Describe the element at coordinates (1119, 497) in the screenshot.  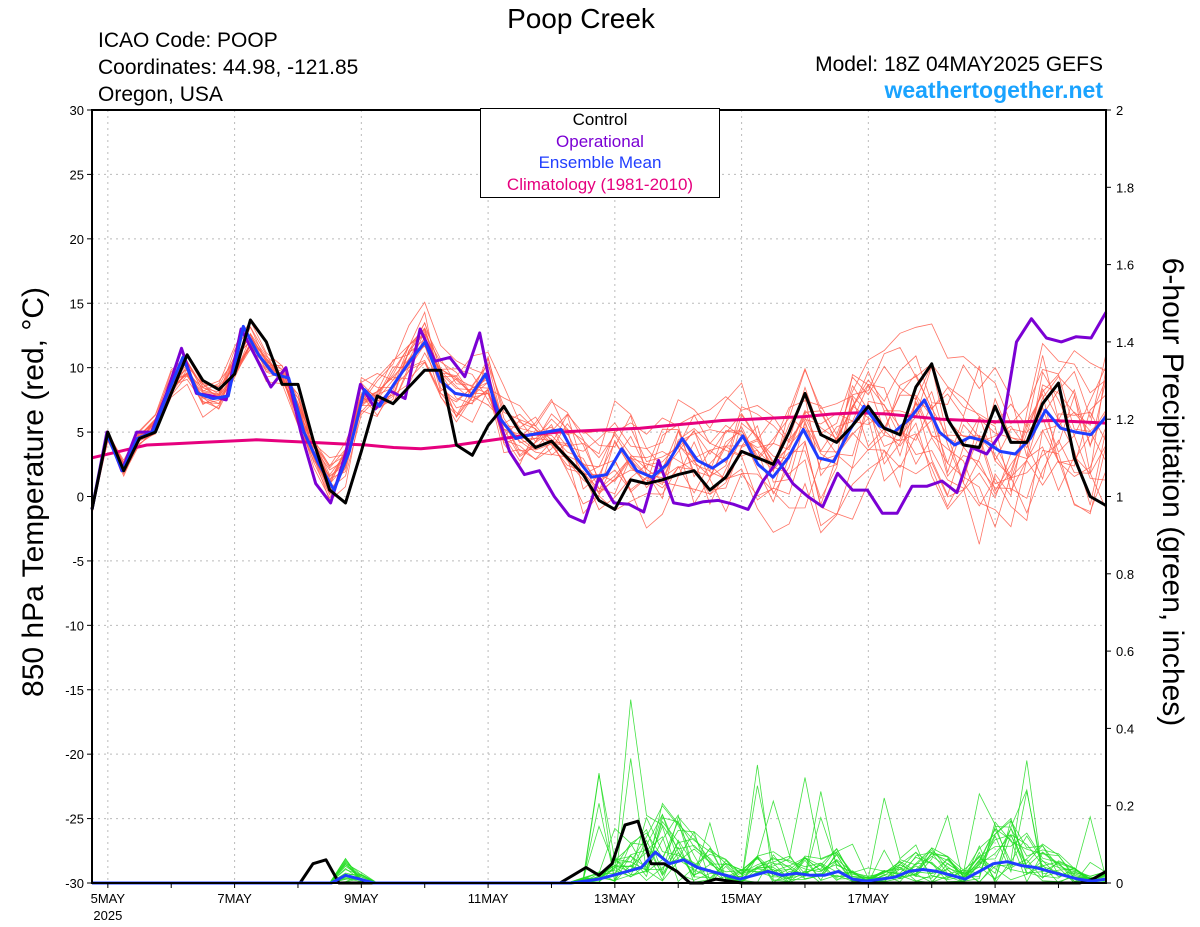
I see `y-tick-label-right: 1` at that location.